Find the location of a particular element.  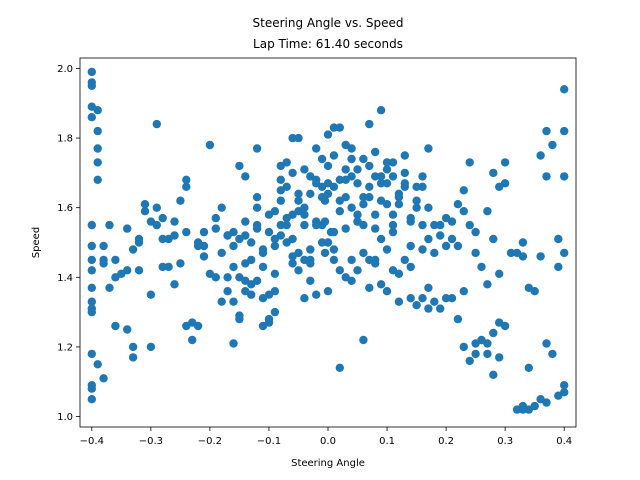

chart-subtitle: Lap Time: 61.40 seconds is located at coordinates (328, 44).